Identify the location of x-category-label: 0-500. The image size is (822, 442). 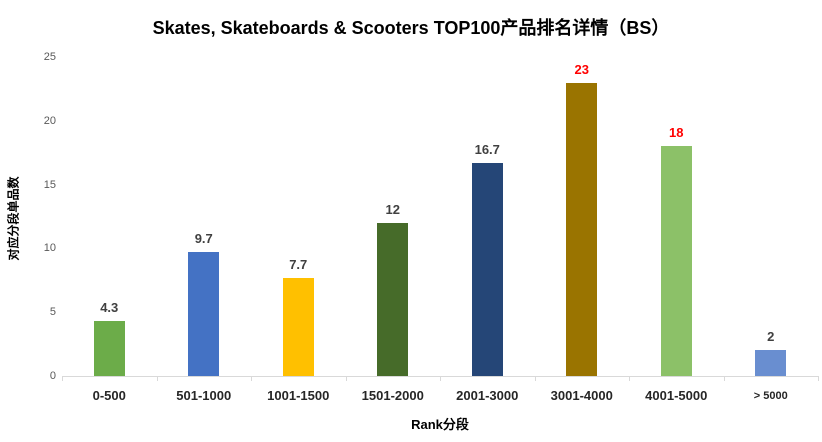
(109, 395).